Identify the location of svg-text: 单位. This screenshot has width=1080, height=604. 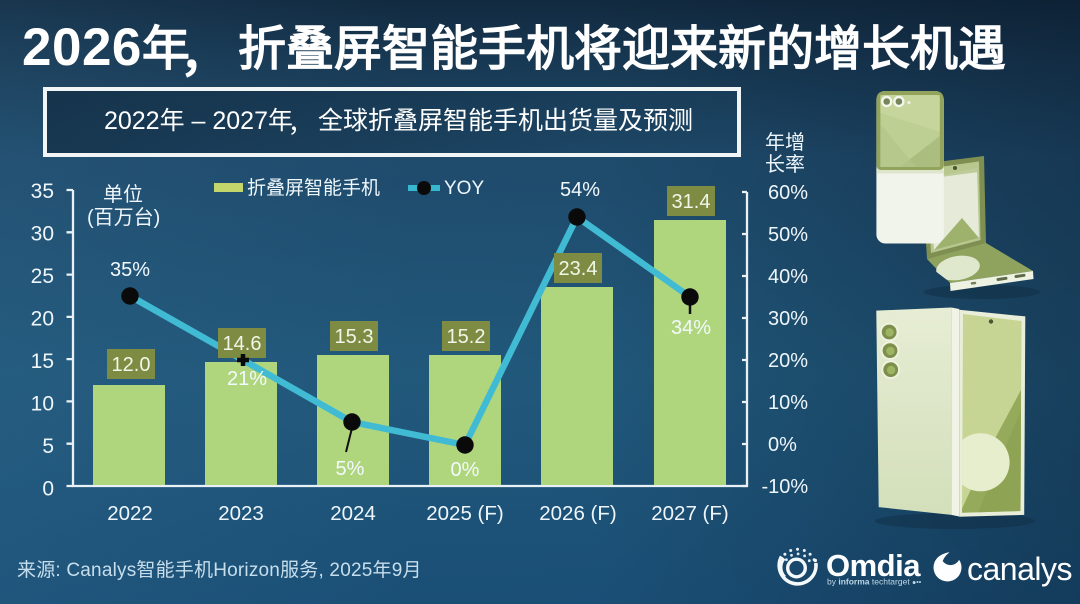
(123, 194).